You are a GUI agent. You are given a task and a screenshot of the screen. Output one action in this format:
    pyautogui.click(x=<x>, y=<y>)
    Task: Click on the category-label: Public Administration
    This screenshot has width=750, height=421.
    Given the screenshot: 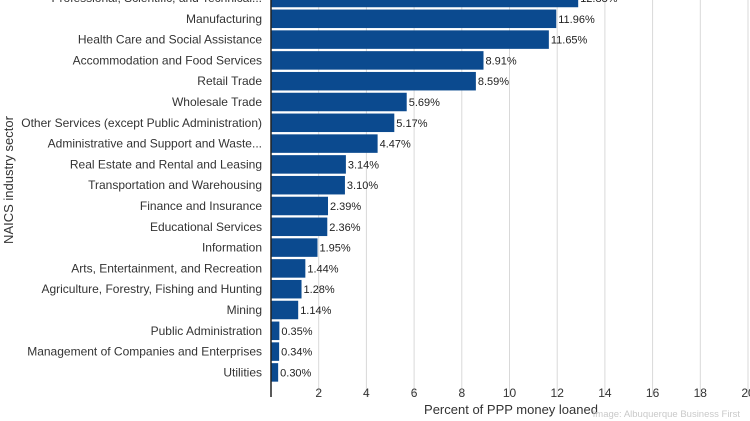 What is the action you would take?
    pyautogui.click(x=206, y=331)
    